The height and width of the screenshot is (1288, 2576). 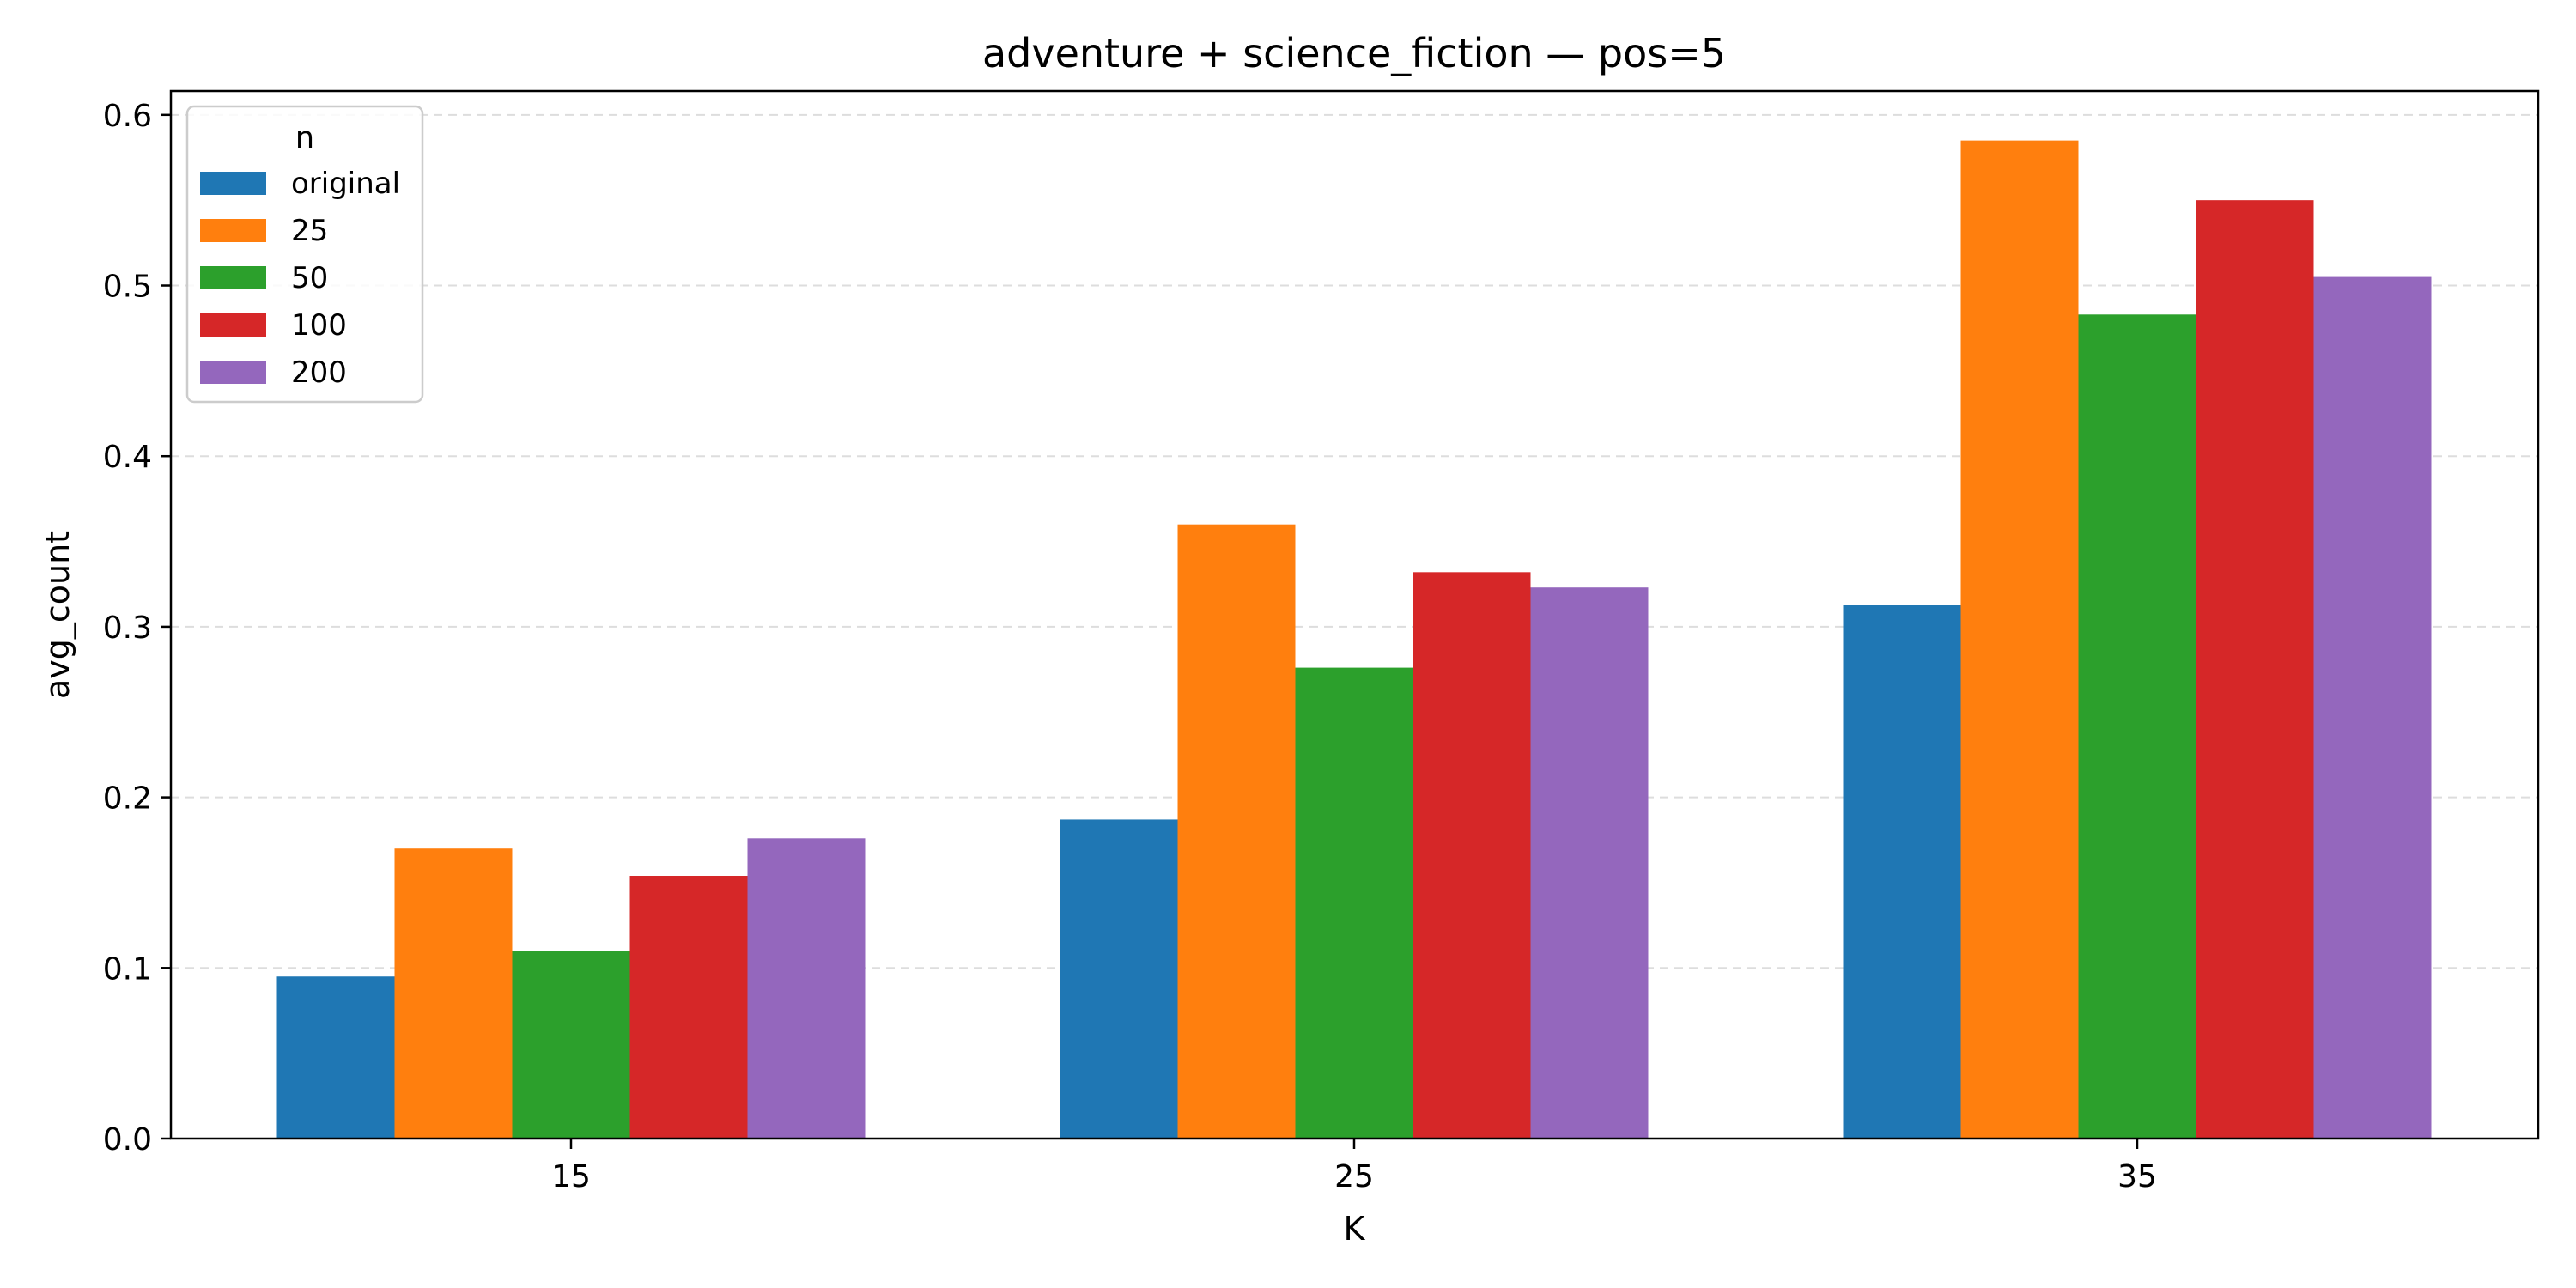 I want to click on x-axis-ticks: 15 25 35, so click(x=1354, y=1166).